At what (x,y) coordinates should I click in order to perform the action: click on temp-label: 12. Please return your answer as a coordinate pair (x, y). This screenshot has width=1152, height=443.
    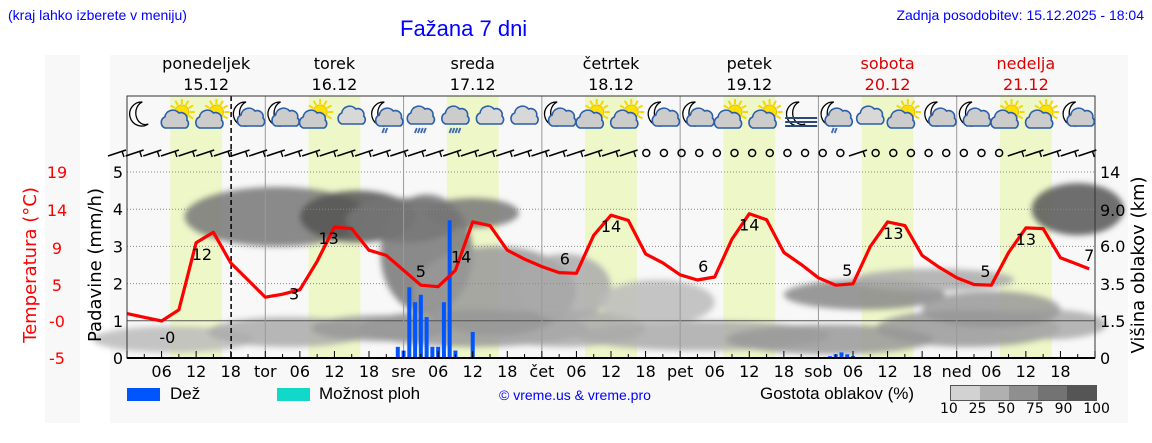
    Looking at the image, I should click on (202, 254).